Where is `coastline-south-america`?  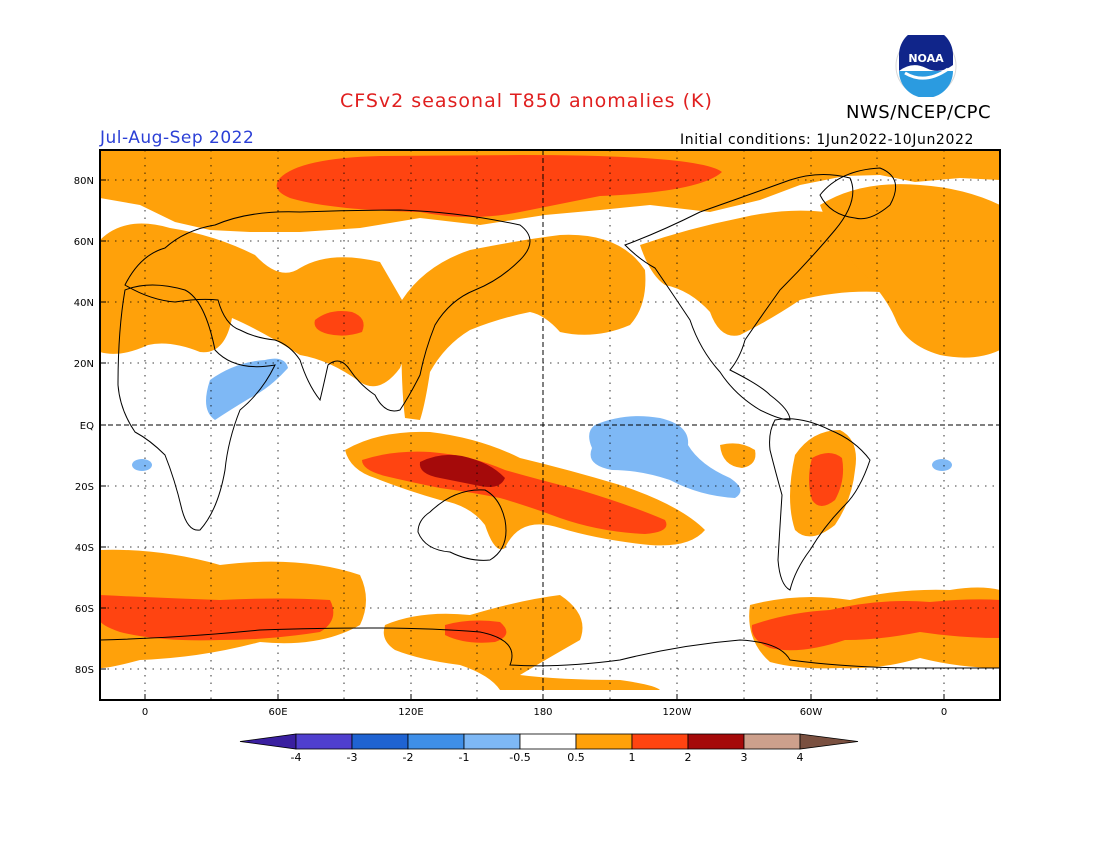
coastline-south-america is located at coordinates (820, 504).